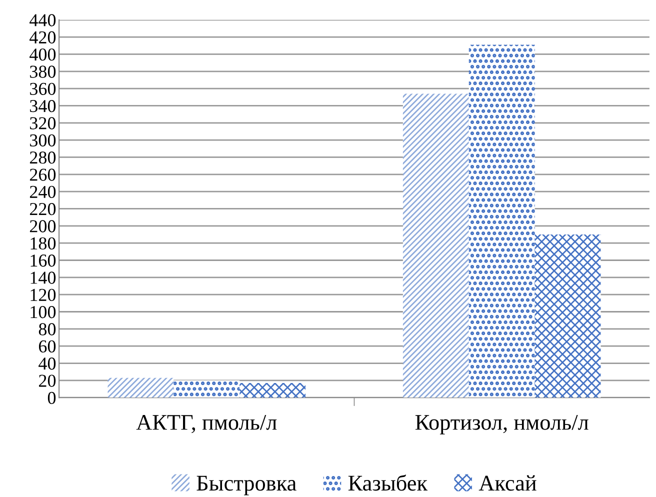  What do you see at coordinates (43, 226) in the screenshot?
I see `y-tick-label: 200` at bounding box center [43, 226].